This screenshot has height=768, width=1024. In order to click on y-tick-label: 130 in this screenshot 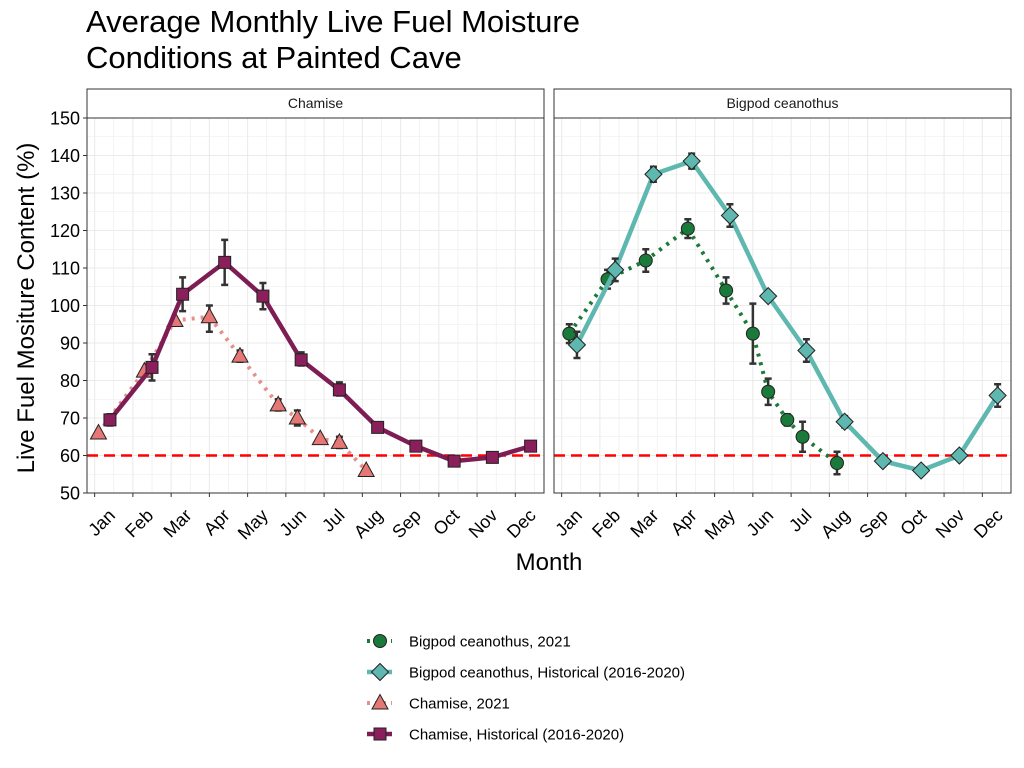, I will do `click(65, 194)`.